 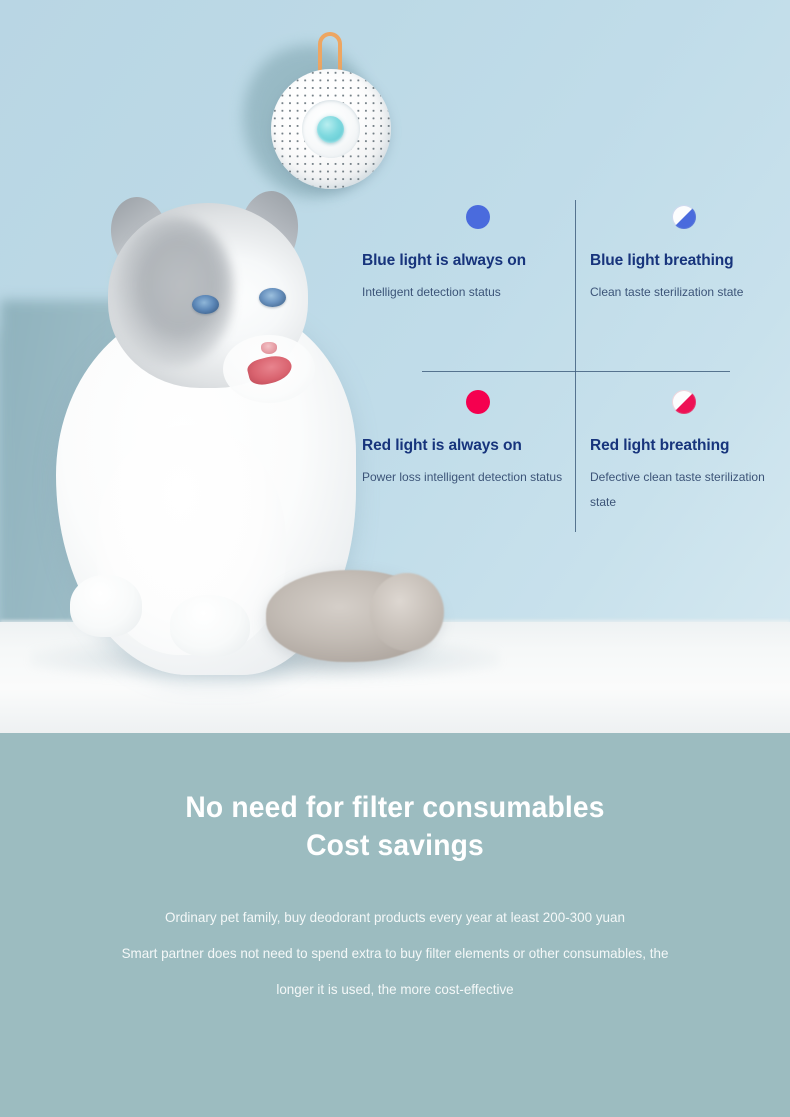 What do you see at coordinates (478, 402) in the screenshot?
I see `solid-red-circle-icon` at bounding box center [478, 402].